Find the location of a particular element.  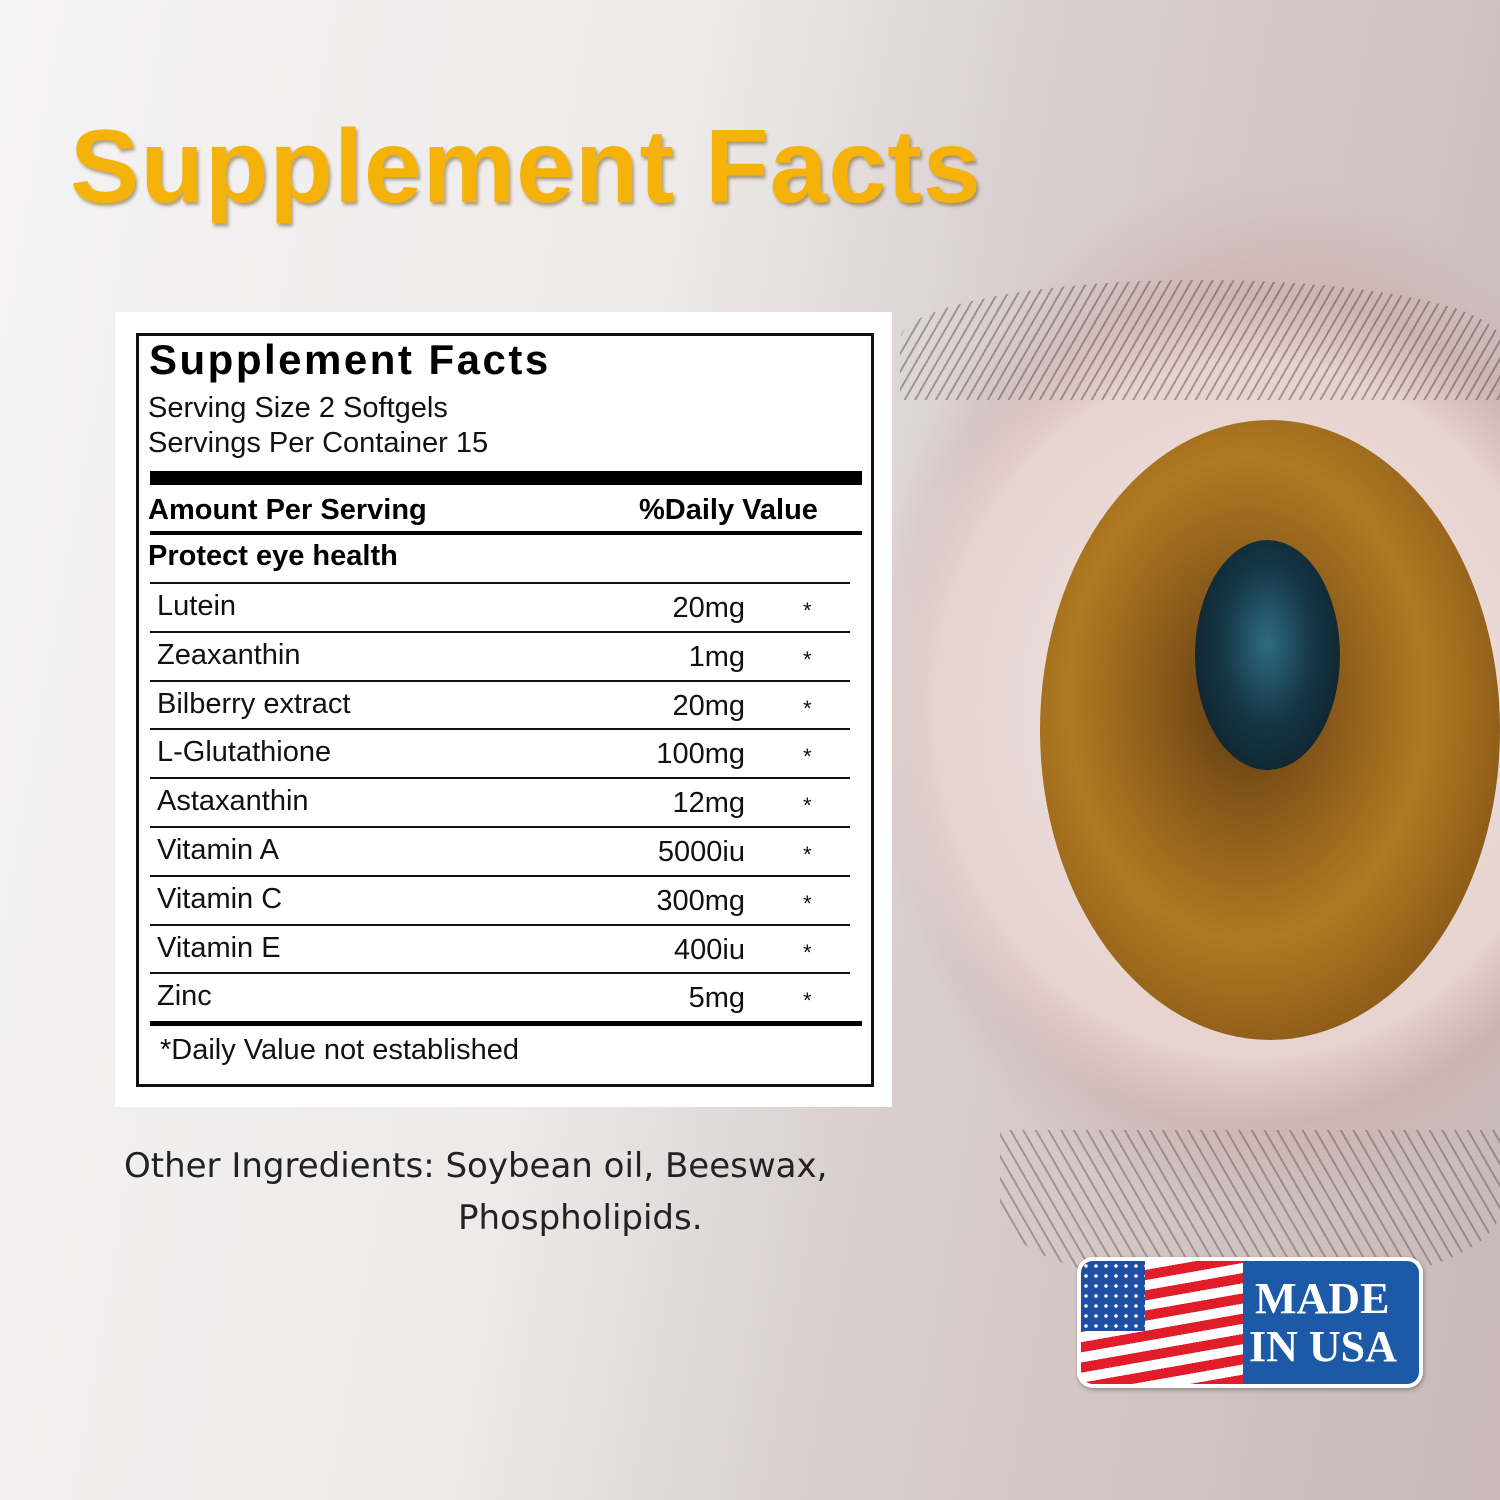

amount-per-serving-header: Amount Per Serving is located at coordinates (287, 510).